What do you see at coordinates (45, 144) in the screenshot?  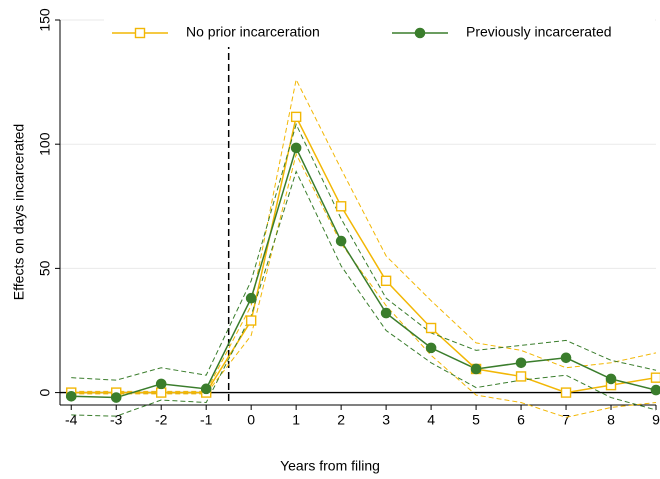 I see `y-tick-label: 100` at bounding box center [45, 144].